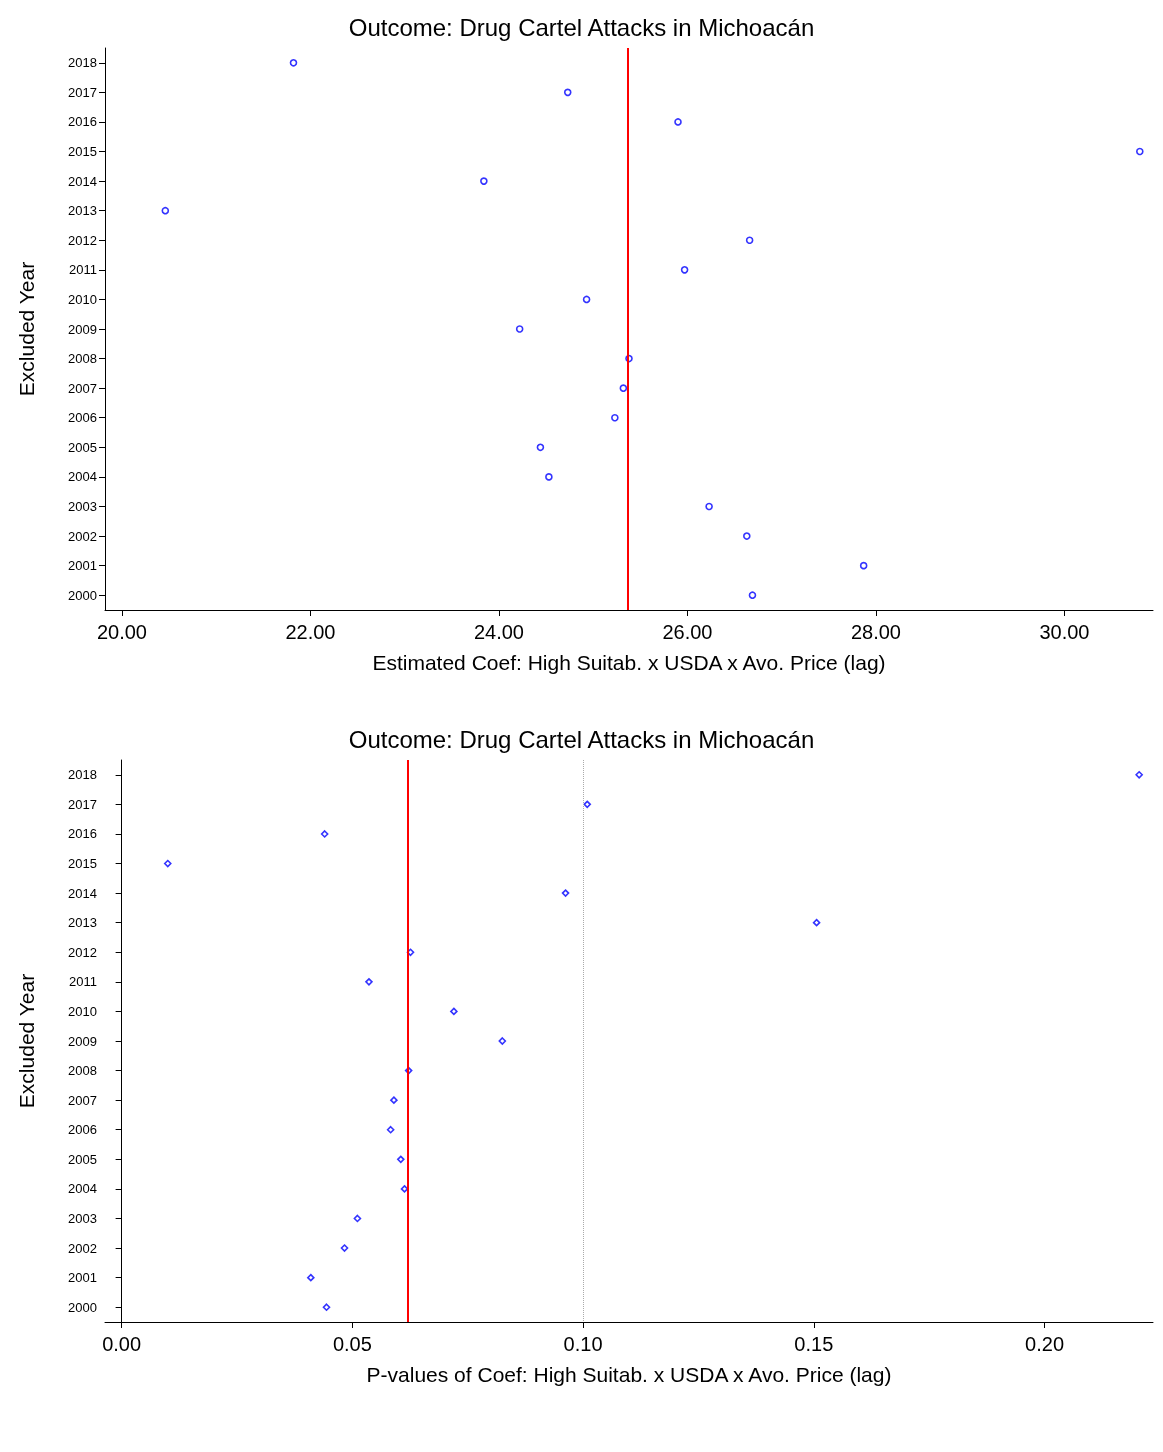 The height and width of the screenshot is (1452, 1163). Describe the element at coordinates (583, 1344) in the screenshot. I see `x-tick-label: 0.10` at that location.